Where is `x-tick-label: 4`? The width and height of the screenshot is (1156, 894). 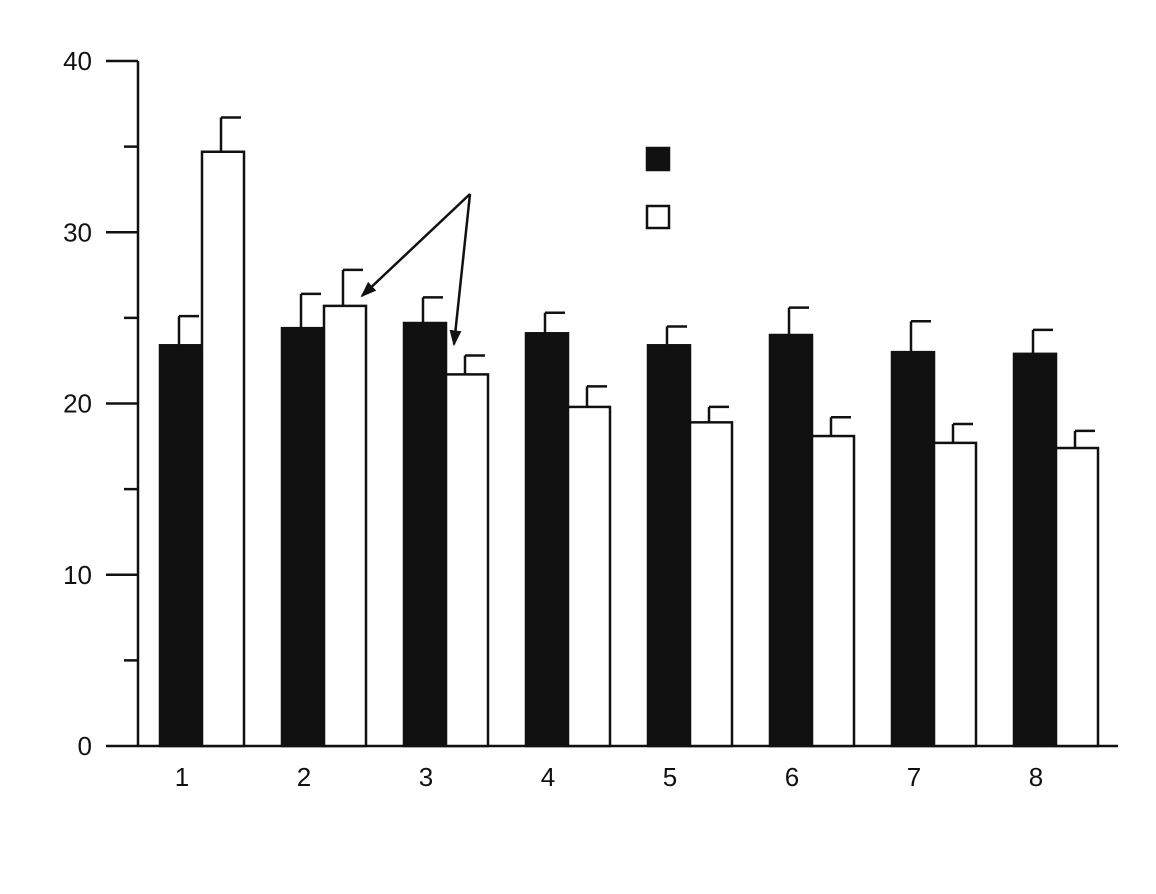 x-tick-label: 4 is located at coordinates (548, 777).